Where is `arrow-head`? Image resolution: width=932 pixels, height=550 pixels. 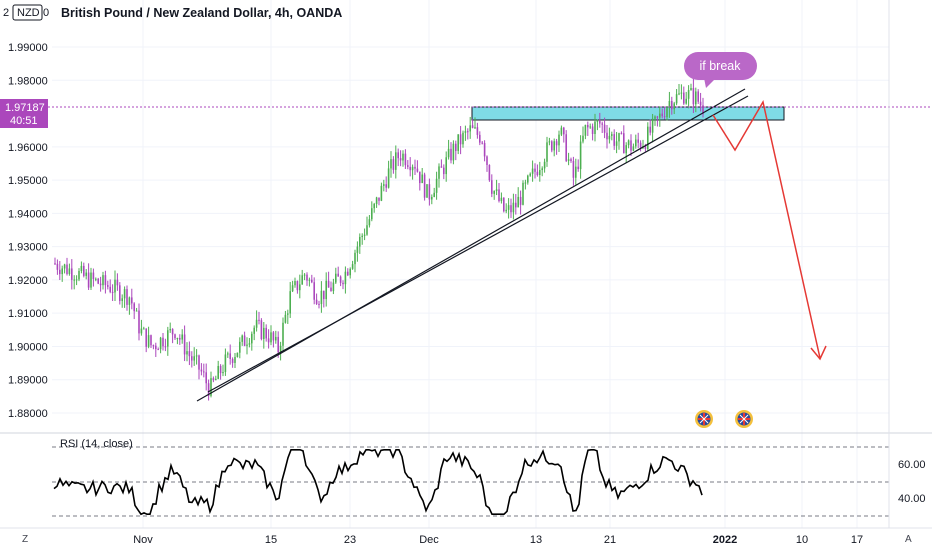 arrow-head is located at coordinates (818, 353).